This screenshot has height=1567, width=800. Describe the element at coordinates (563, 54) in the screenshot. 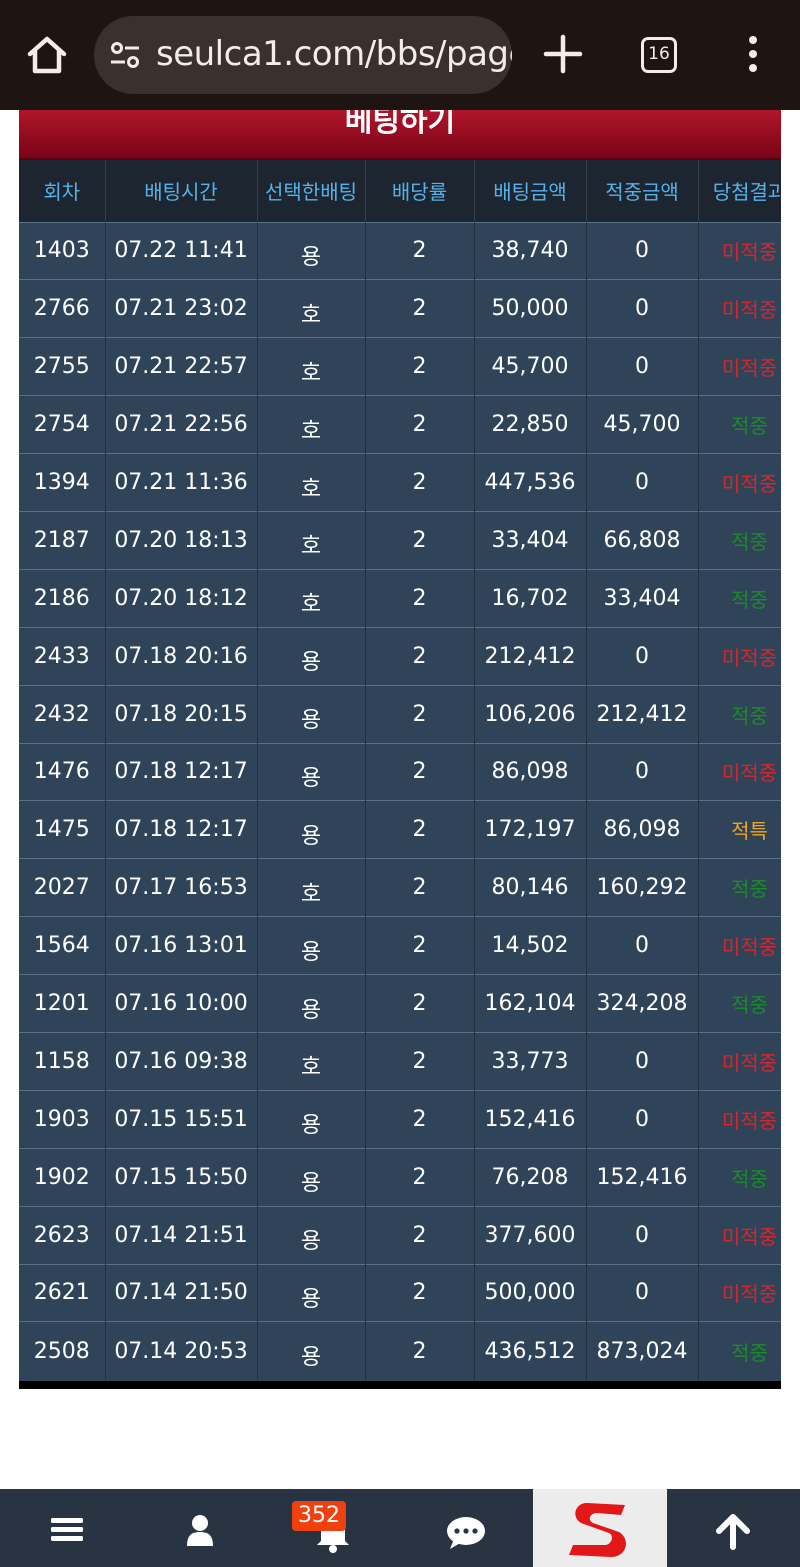

I see `new-tab-icon` at that location.